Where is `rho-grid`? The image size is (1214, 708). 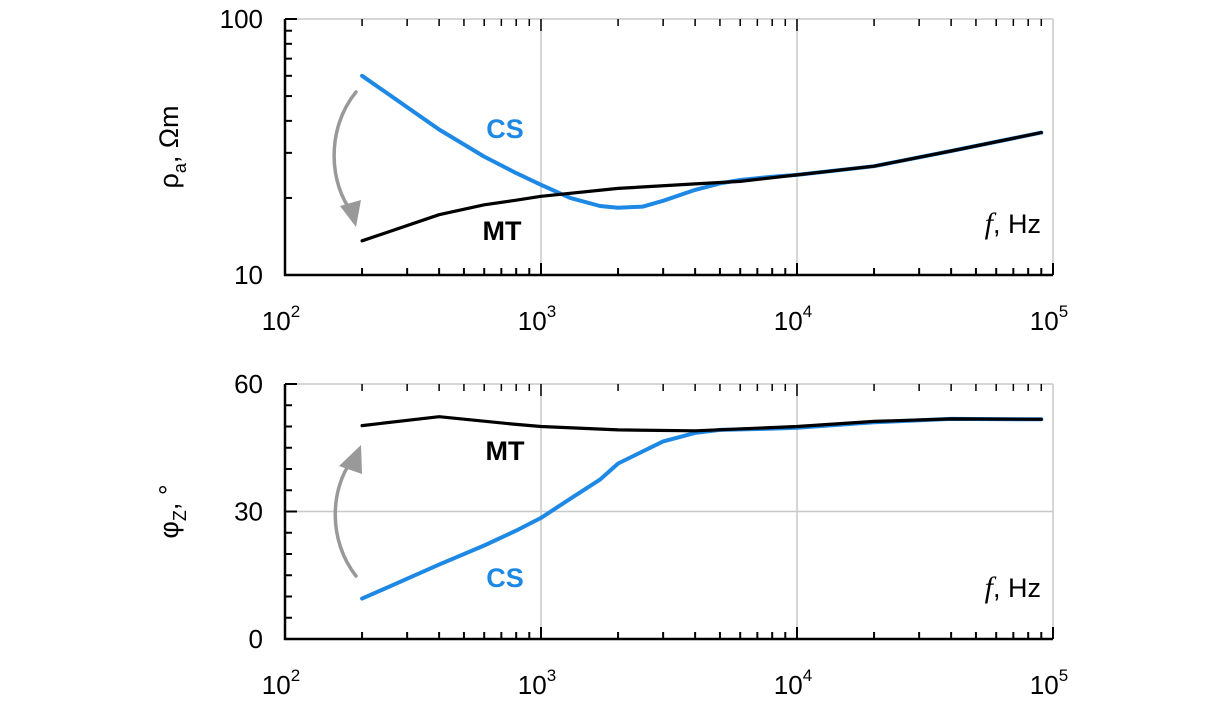 rho-grid is located at coordinates (669, 147).